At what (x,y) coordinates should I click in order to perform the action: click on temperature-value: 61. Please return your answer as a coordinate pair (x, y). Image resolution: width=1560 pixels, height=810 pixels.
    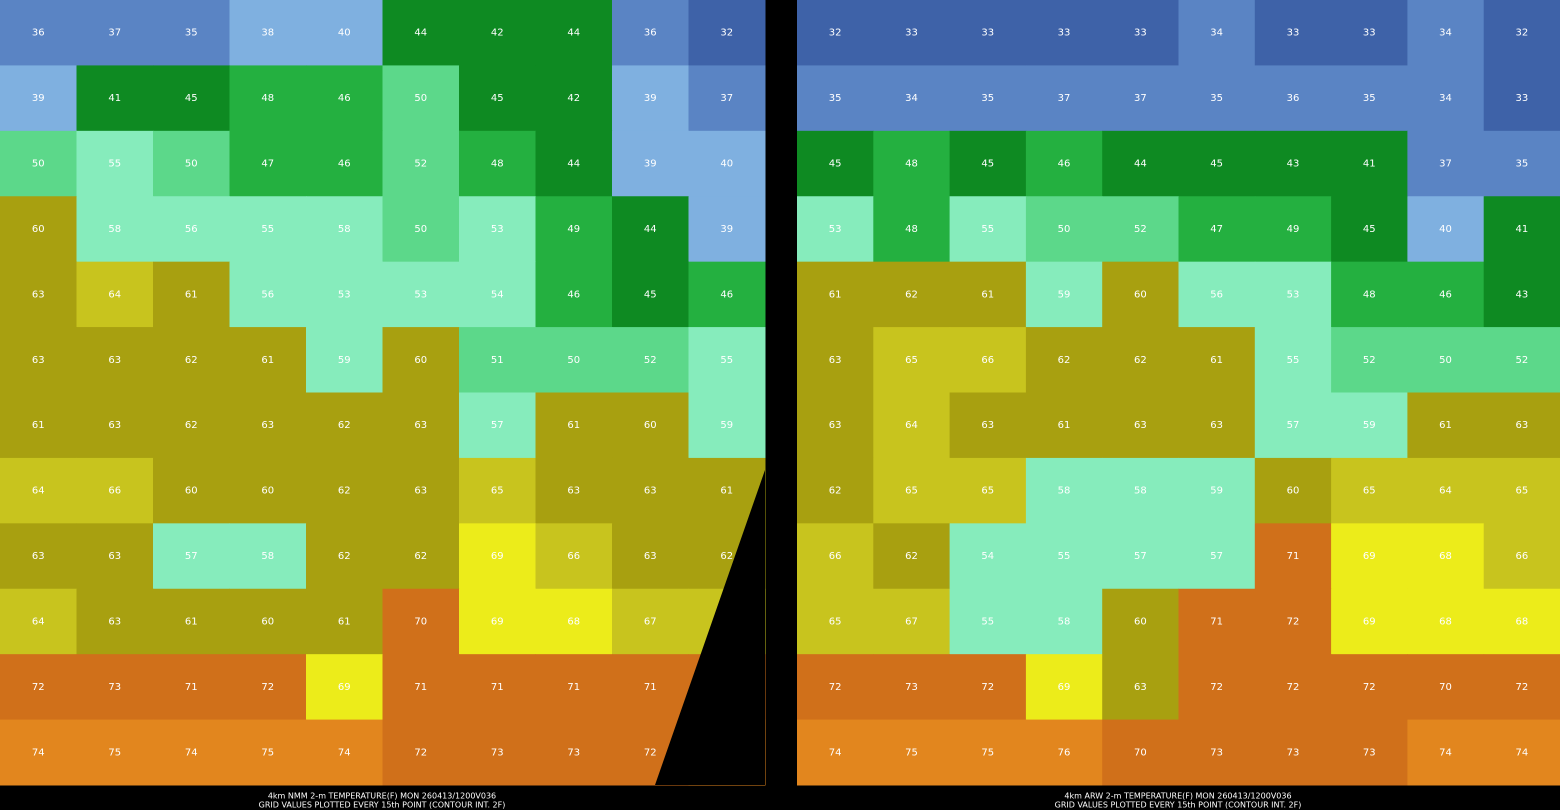
    Looking at the image, I should click on (191, 294).